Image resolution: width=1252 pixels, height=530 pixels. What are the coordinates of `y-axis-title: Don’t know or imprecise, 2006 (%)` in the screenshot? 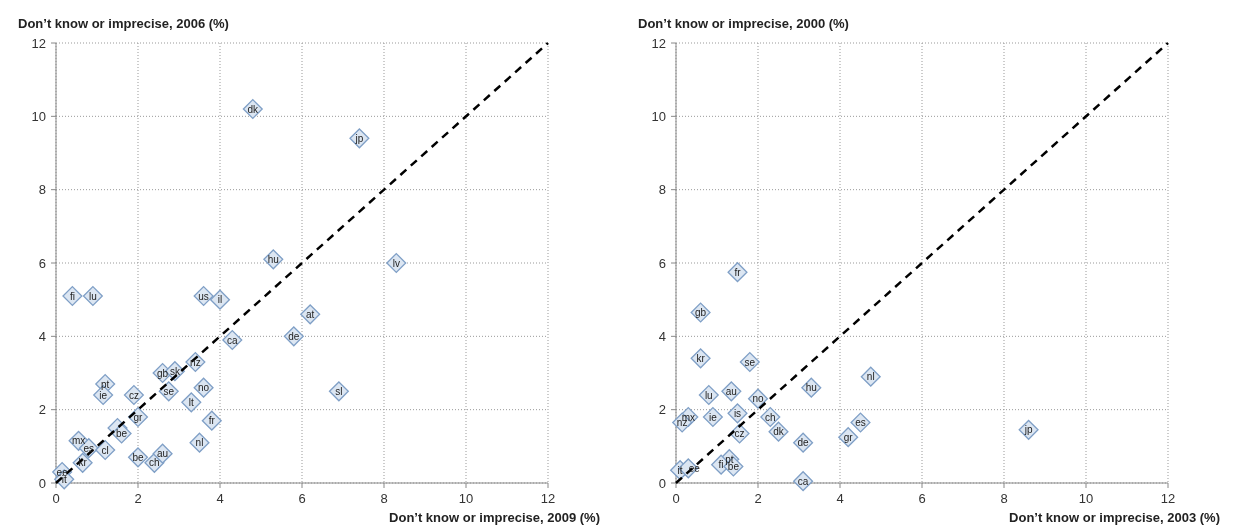 It's located at (123, 23).